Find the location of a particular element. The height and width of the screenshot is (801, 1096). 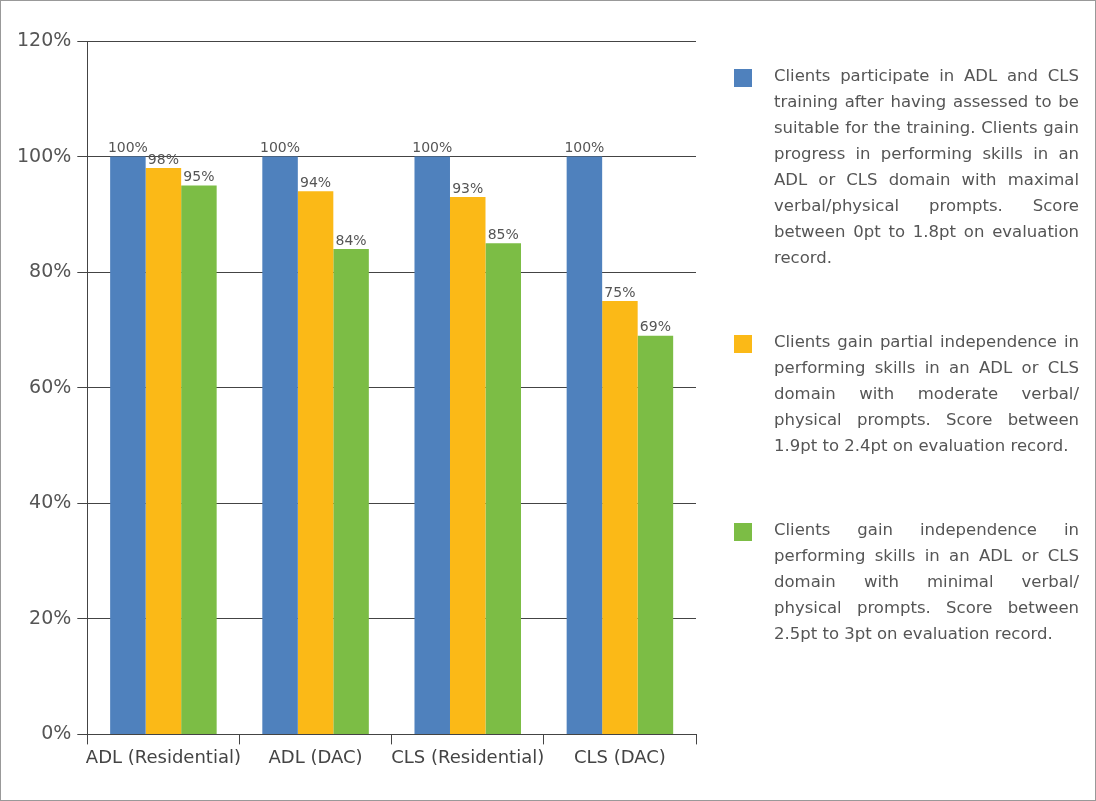

legend-label: Clients participate in ADL and CLS training after having assessed to be suitable for the training. Clients gain progress in performing skills in an ADL or CLS domain with maximal verbal/physical prompts. Score between 0pt to 1.8pt on evaluation record. is located at coordinates (926, 167).